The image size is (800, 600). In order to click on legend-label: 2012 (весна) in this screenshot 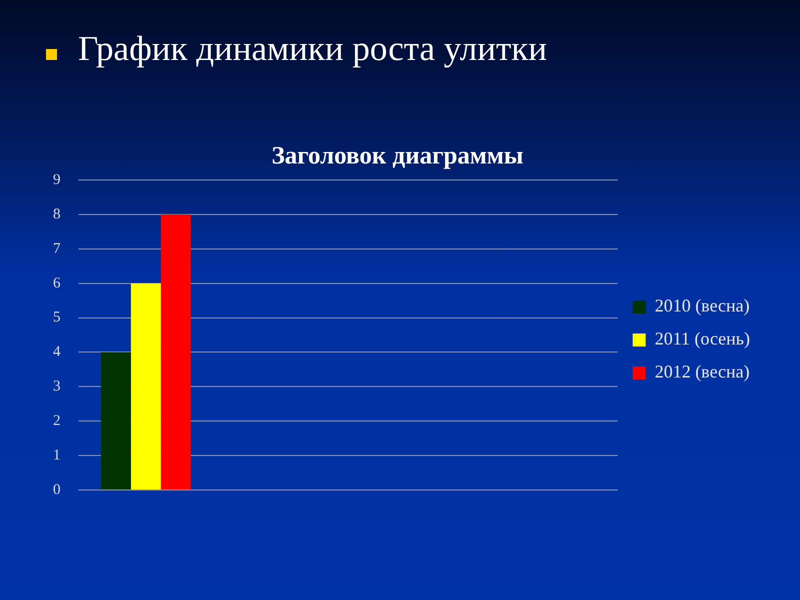, I will do `click(702, 372)`.